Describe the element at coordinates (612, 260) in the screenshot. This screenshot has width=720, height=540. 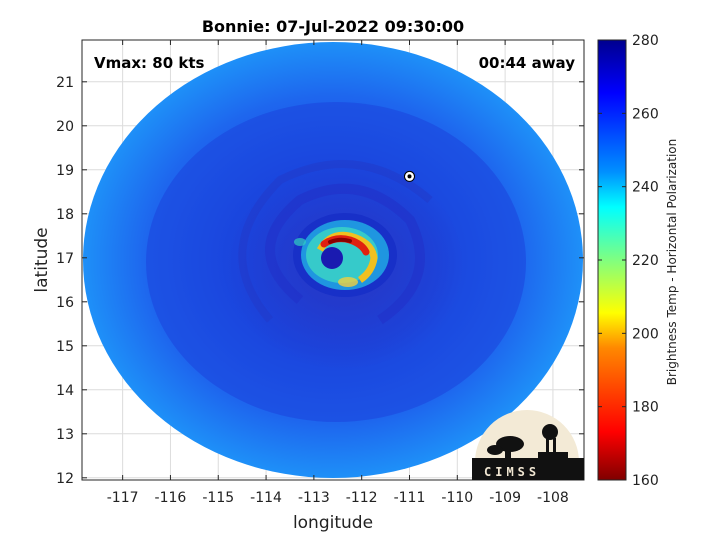
I see `colorbar` at that location.